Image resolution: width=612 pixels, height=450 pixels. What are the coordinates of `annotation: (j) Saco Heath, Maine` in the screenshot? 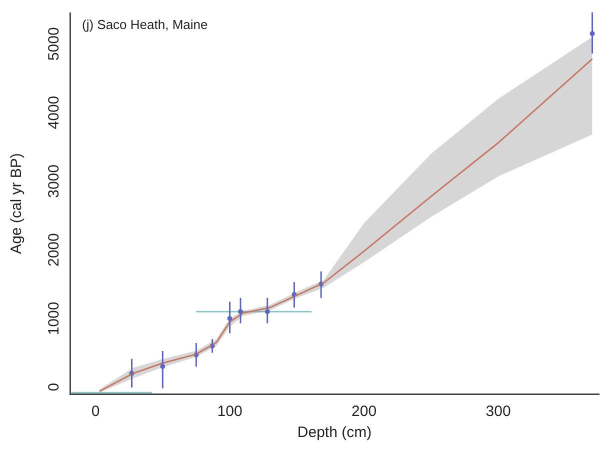 It's located at (145, 24).